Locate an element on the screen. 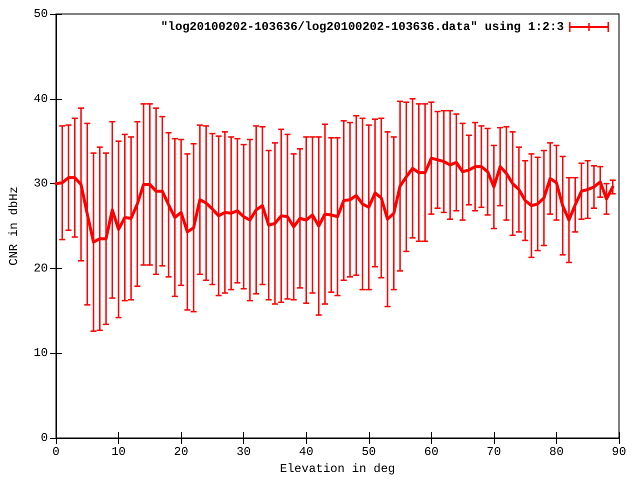  x-tick-label: 50 is located at coordinates (369, 452).